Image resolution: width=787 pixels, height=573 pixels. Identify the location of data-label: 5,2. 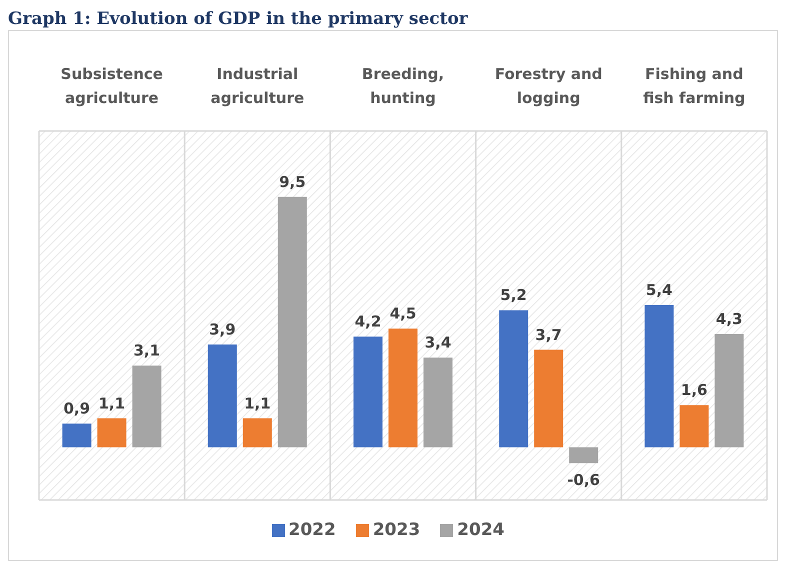
(513, 295).